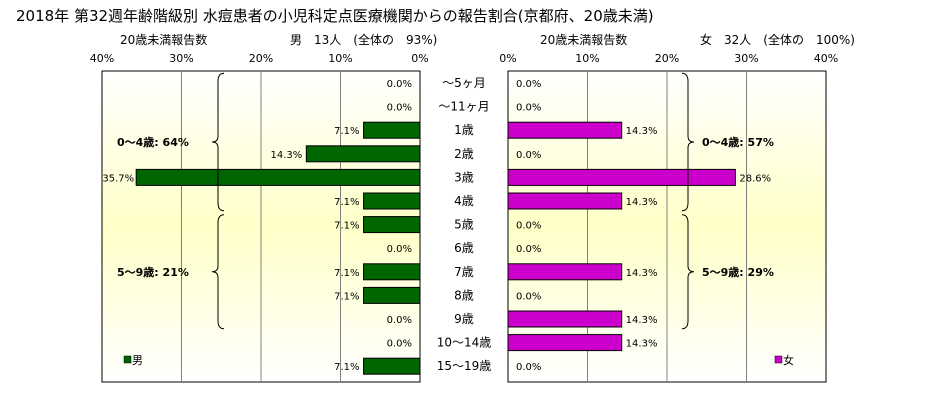 The height and width of the screenshot is (417, 944). What do you see at coordinates (163, 39) in the screenshot?
I see `male-axis-label: 20歳未満報告数` at bounding box center [163, 39].